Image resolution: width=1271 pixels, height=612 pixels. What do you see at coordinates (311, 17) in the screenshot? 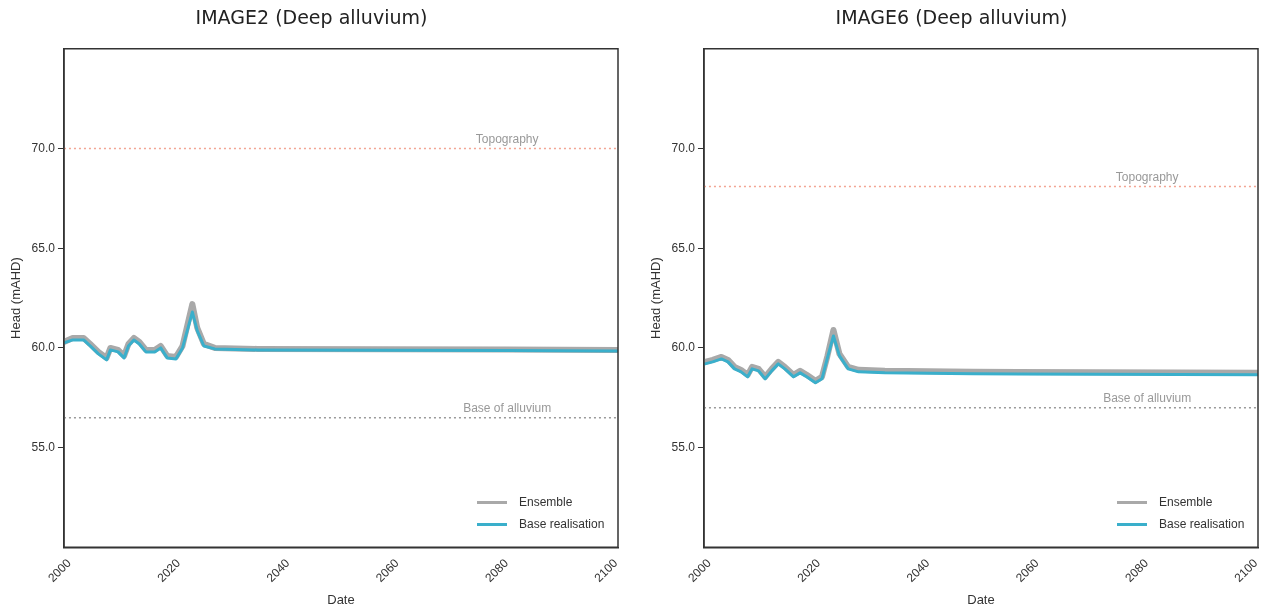
I see `chart-title: IMAGE2 (Deep alluvium)` at bounding box center [311, 17].